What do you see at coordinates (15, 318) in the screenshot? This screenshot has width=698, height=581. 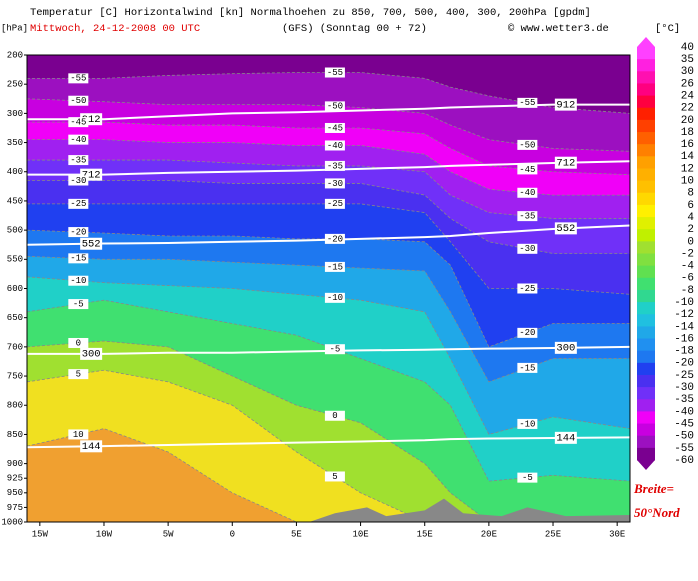 I see `y-tick-label: 650` at bounding box center [15, 318].